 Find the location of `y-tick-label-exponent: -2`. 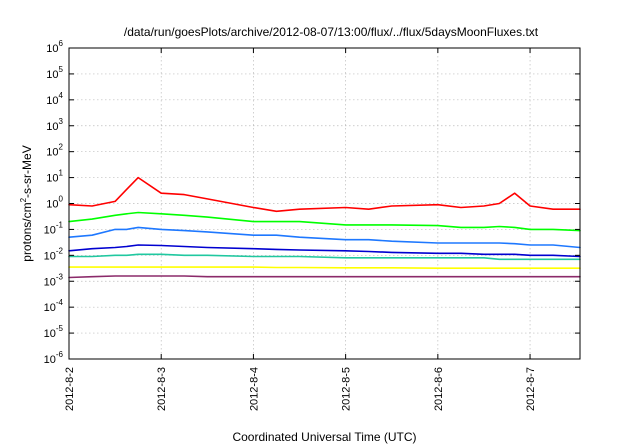

y-tick-label-exponent: -2 is located at coordinates (60, 250).